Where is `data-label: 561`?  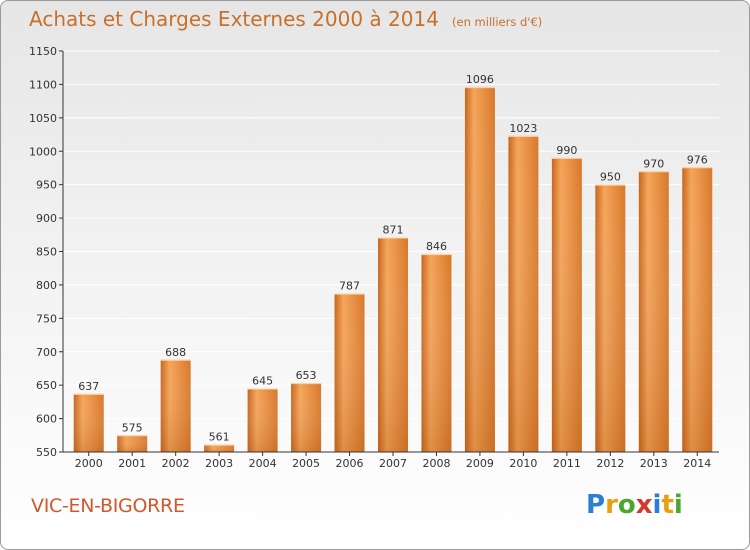 data-label: 561 is located at coordinates (219, 437).